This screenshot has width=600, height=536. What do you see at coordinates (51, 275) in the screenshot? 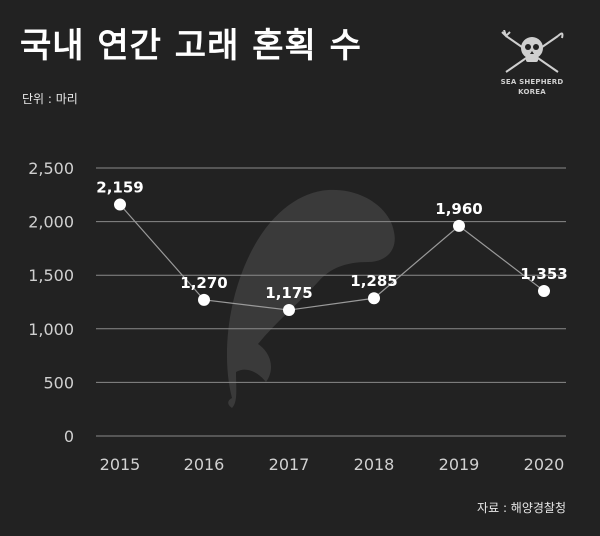
I see `y-tick-label: 1,500` at bounding box center [51, 275].